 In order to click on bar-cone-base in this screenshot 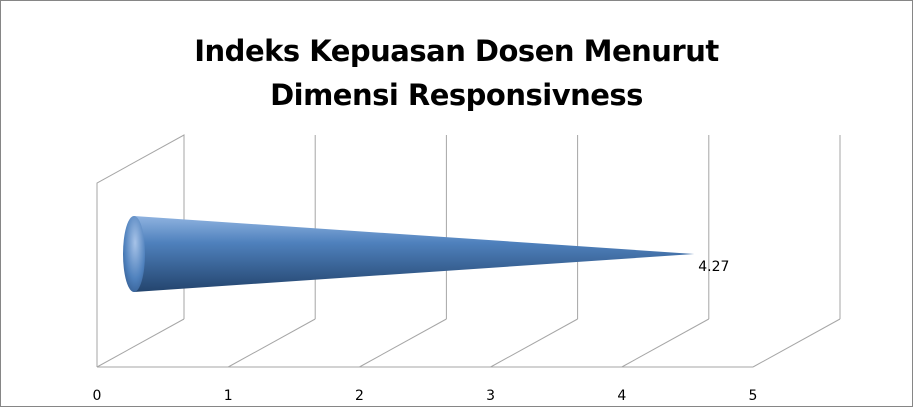, I will do `click(134, 254)`.